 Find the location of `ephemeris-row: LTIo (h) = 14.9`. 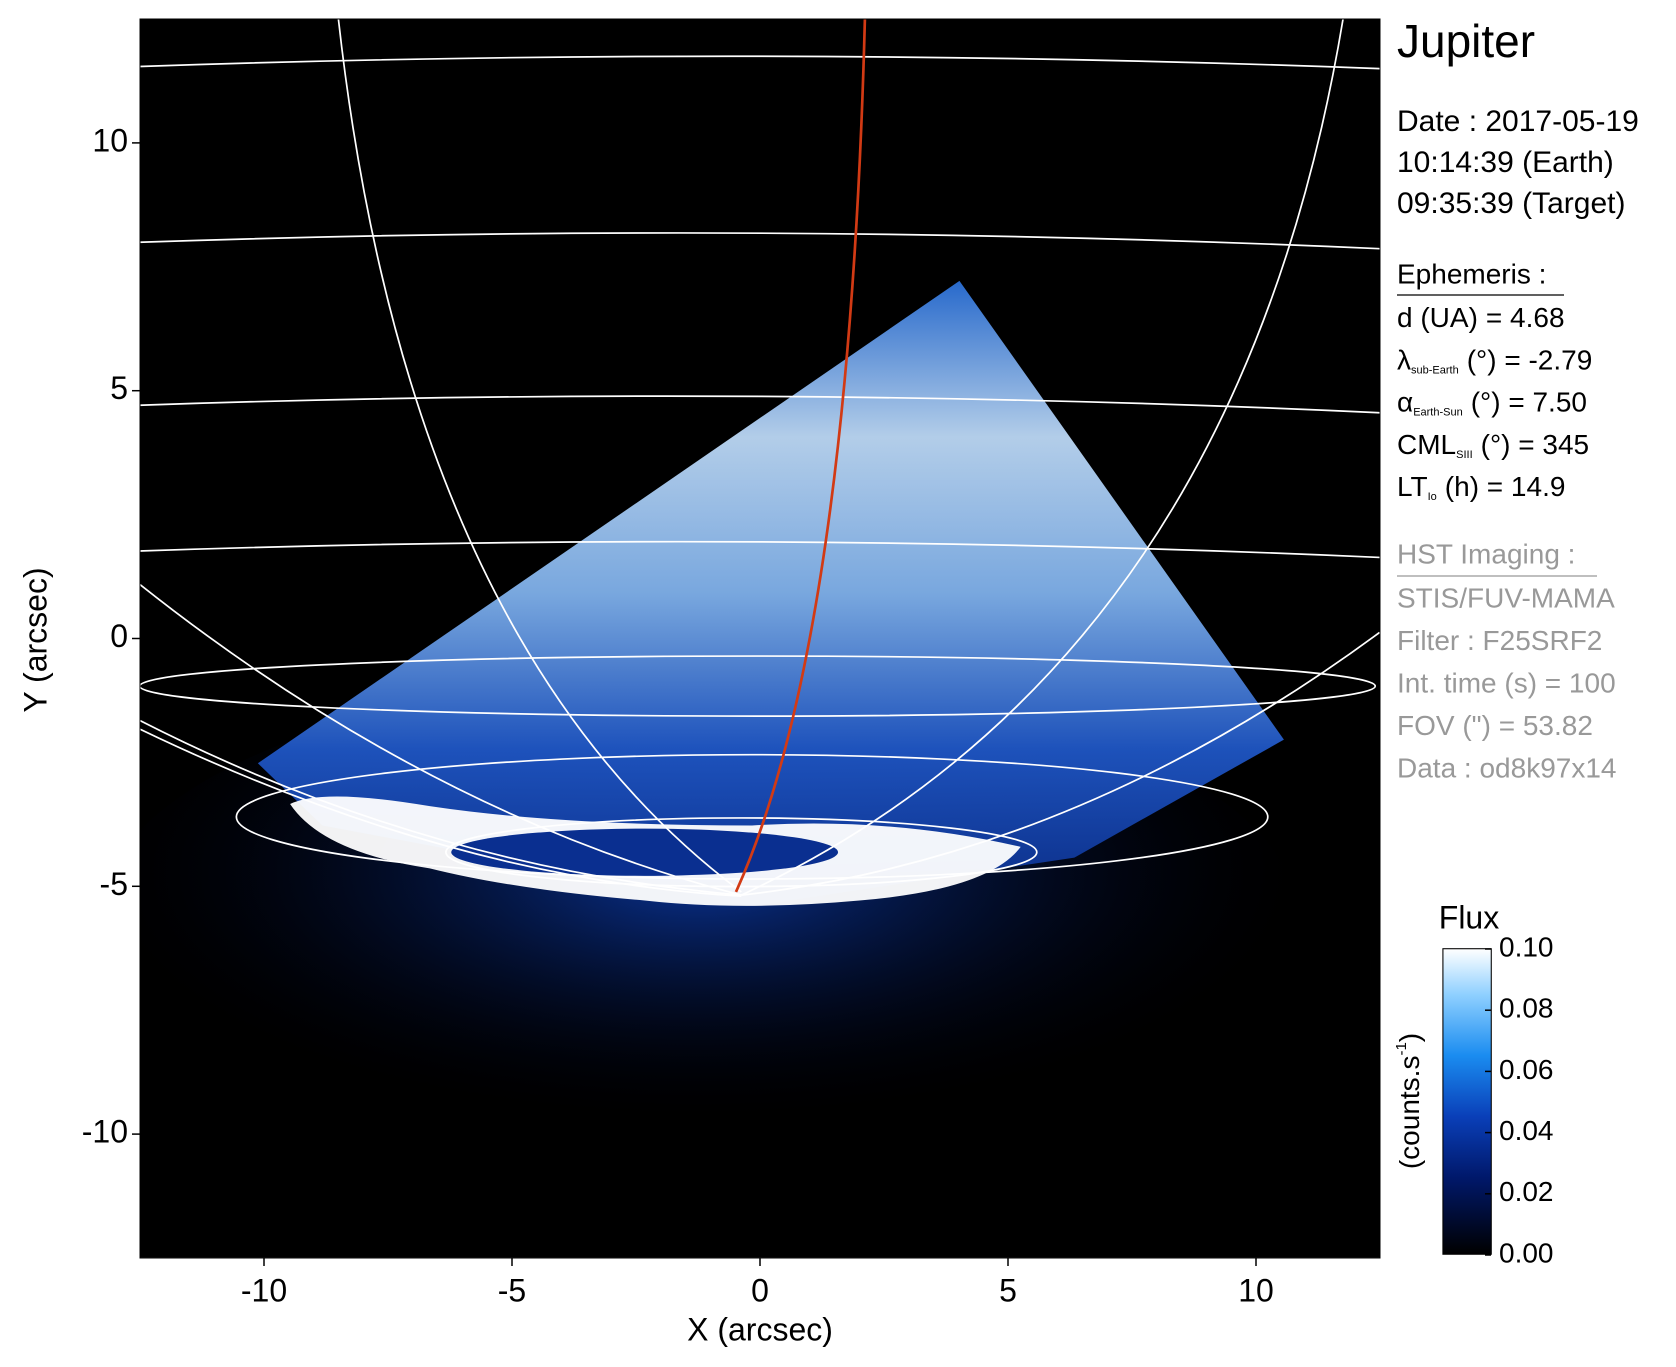

ephemeris-row: LTIo (h) = 14.9 is located at coordinates (1481, 488).